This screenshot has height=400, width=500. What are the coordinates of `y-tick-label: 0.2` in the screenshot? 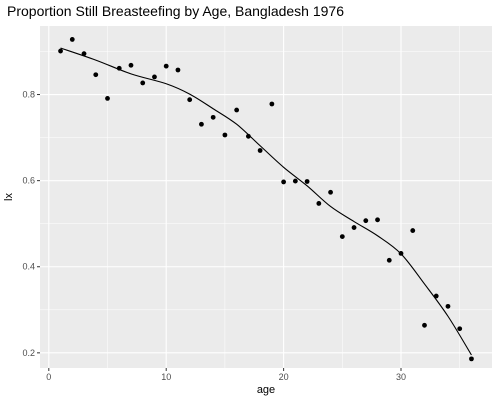 It's located at (28, 353).